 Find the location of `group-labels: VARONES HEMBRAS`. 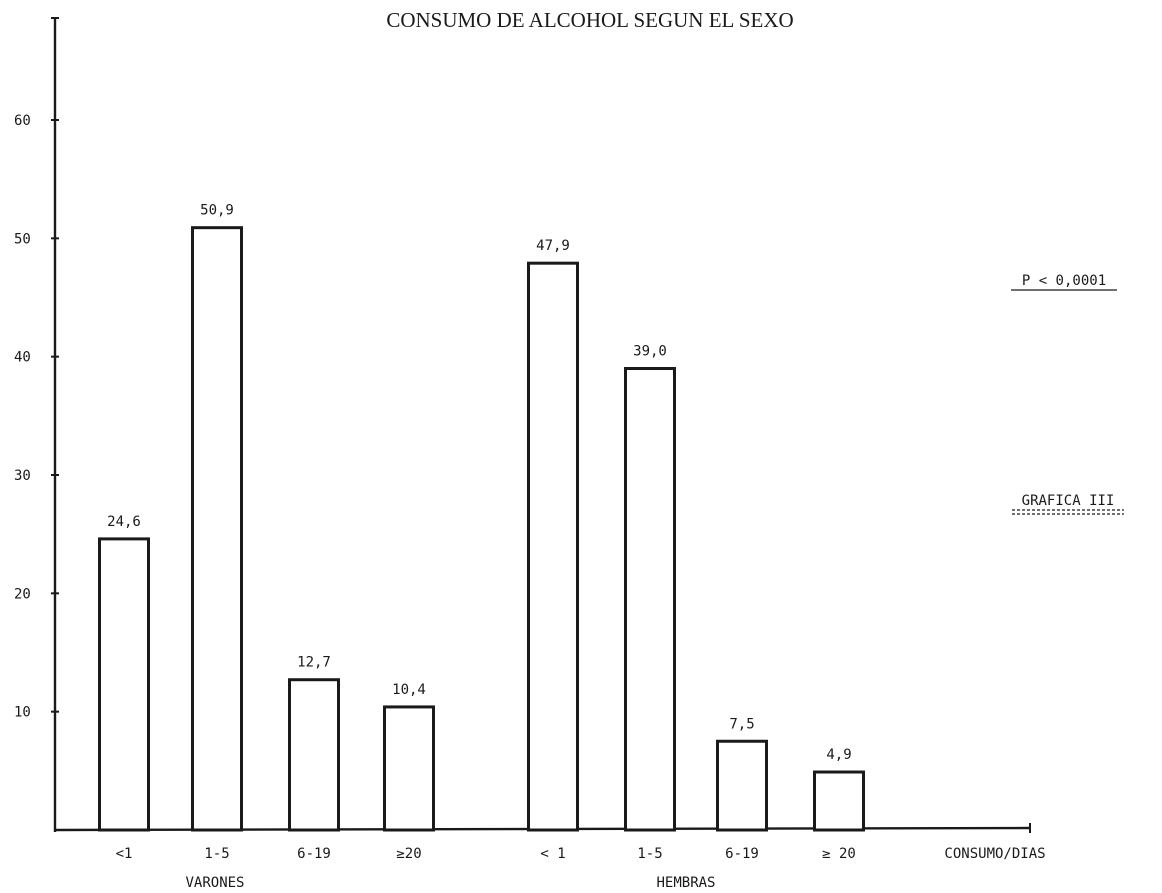

group-labels: VARONES HEMBRAS is located at coordinates (450, 883).